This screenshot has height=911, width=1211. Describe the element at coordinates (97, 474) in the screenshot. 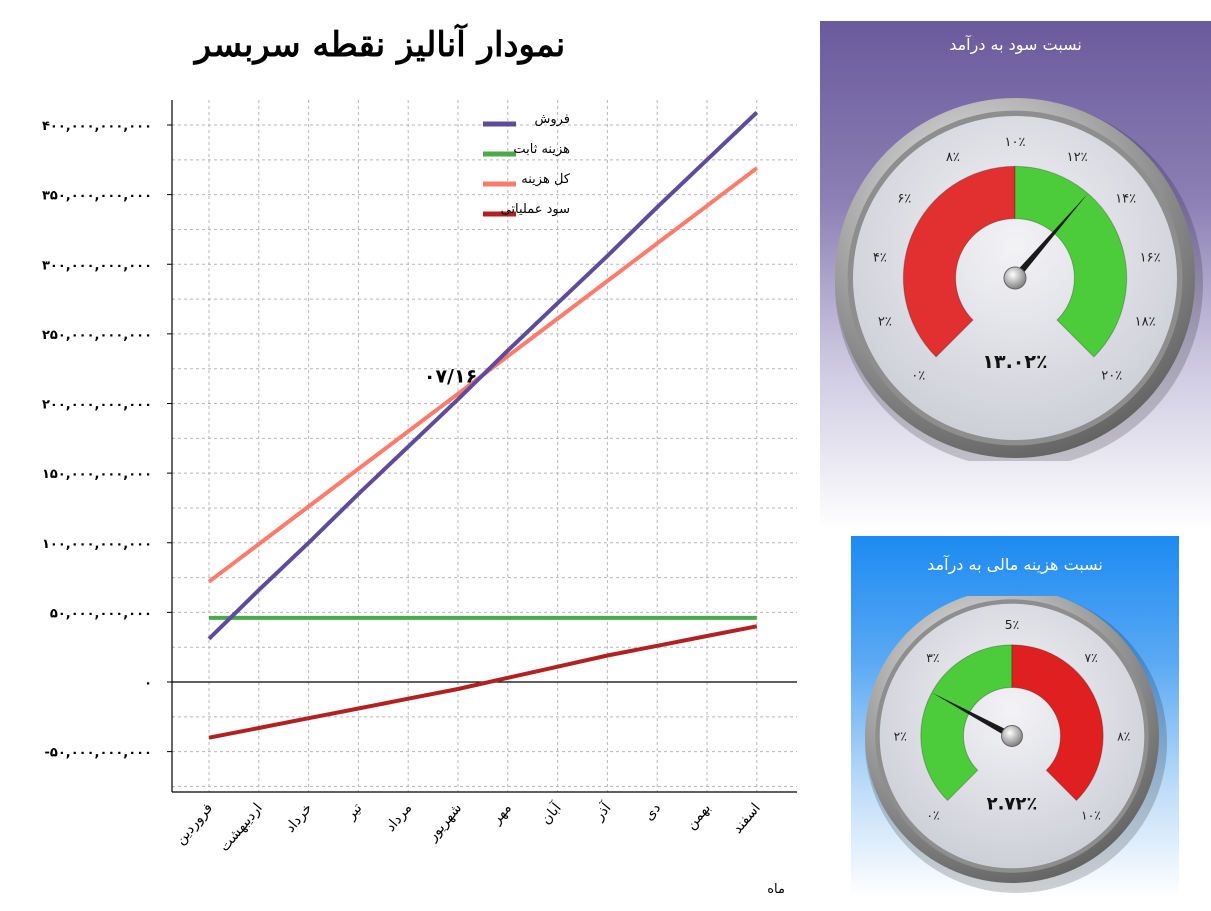

I see `y-tick-label: ۱۵۰,۰۰۰,۰۰۰,۰۰۰` at that location.